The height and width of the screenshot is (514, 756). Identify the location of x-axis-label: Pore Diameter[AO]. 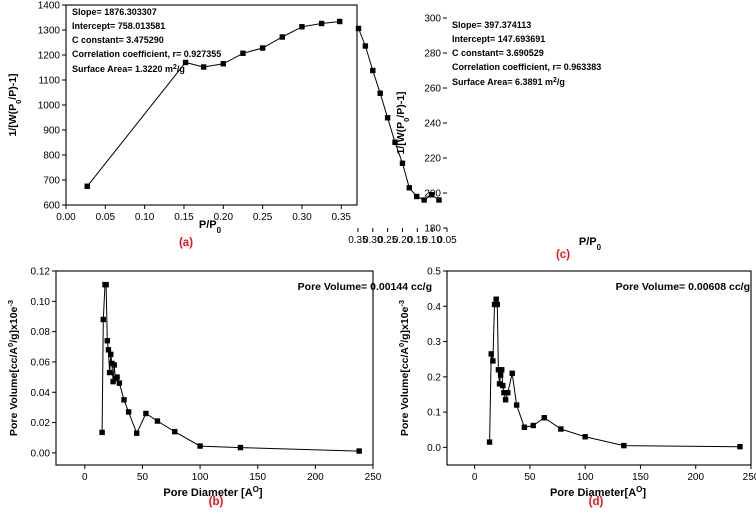
(598, 492).